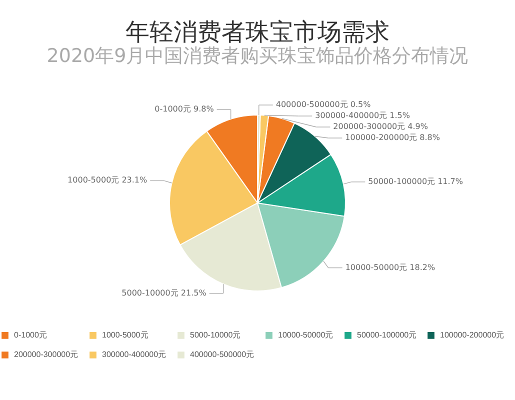  Describe the element at coordinates (46, 354) in the screenshot. I see `legend-label: 200000-300000元` at that location.